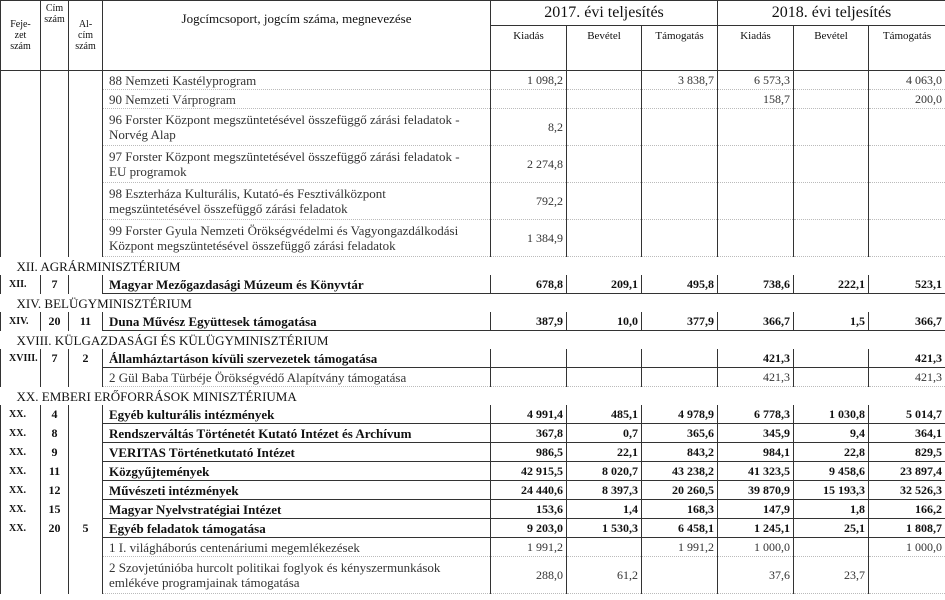 This screenshot has width=945, height=600. I want to click on value-cell: 2 274,8, so click(528, 164).